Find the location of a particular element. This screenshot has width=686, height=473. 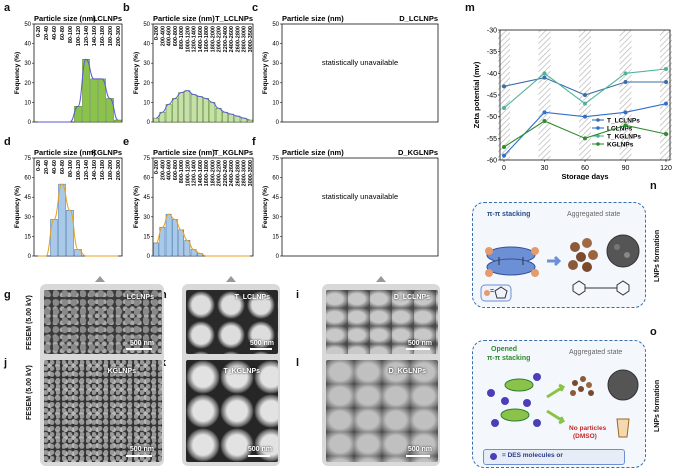

sem-label: KGLNPs is located at coordinates (121, 371).